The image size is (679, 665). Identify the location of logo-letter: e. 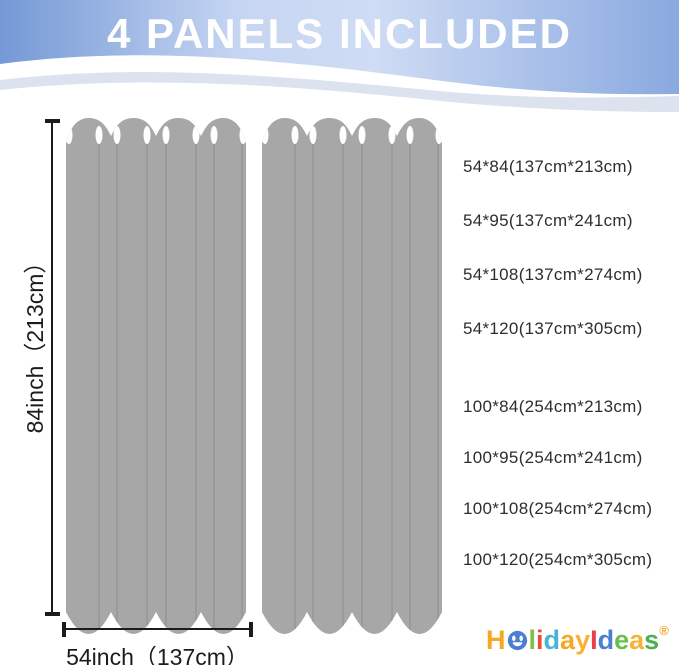
(622, 640).